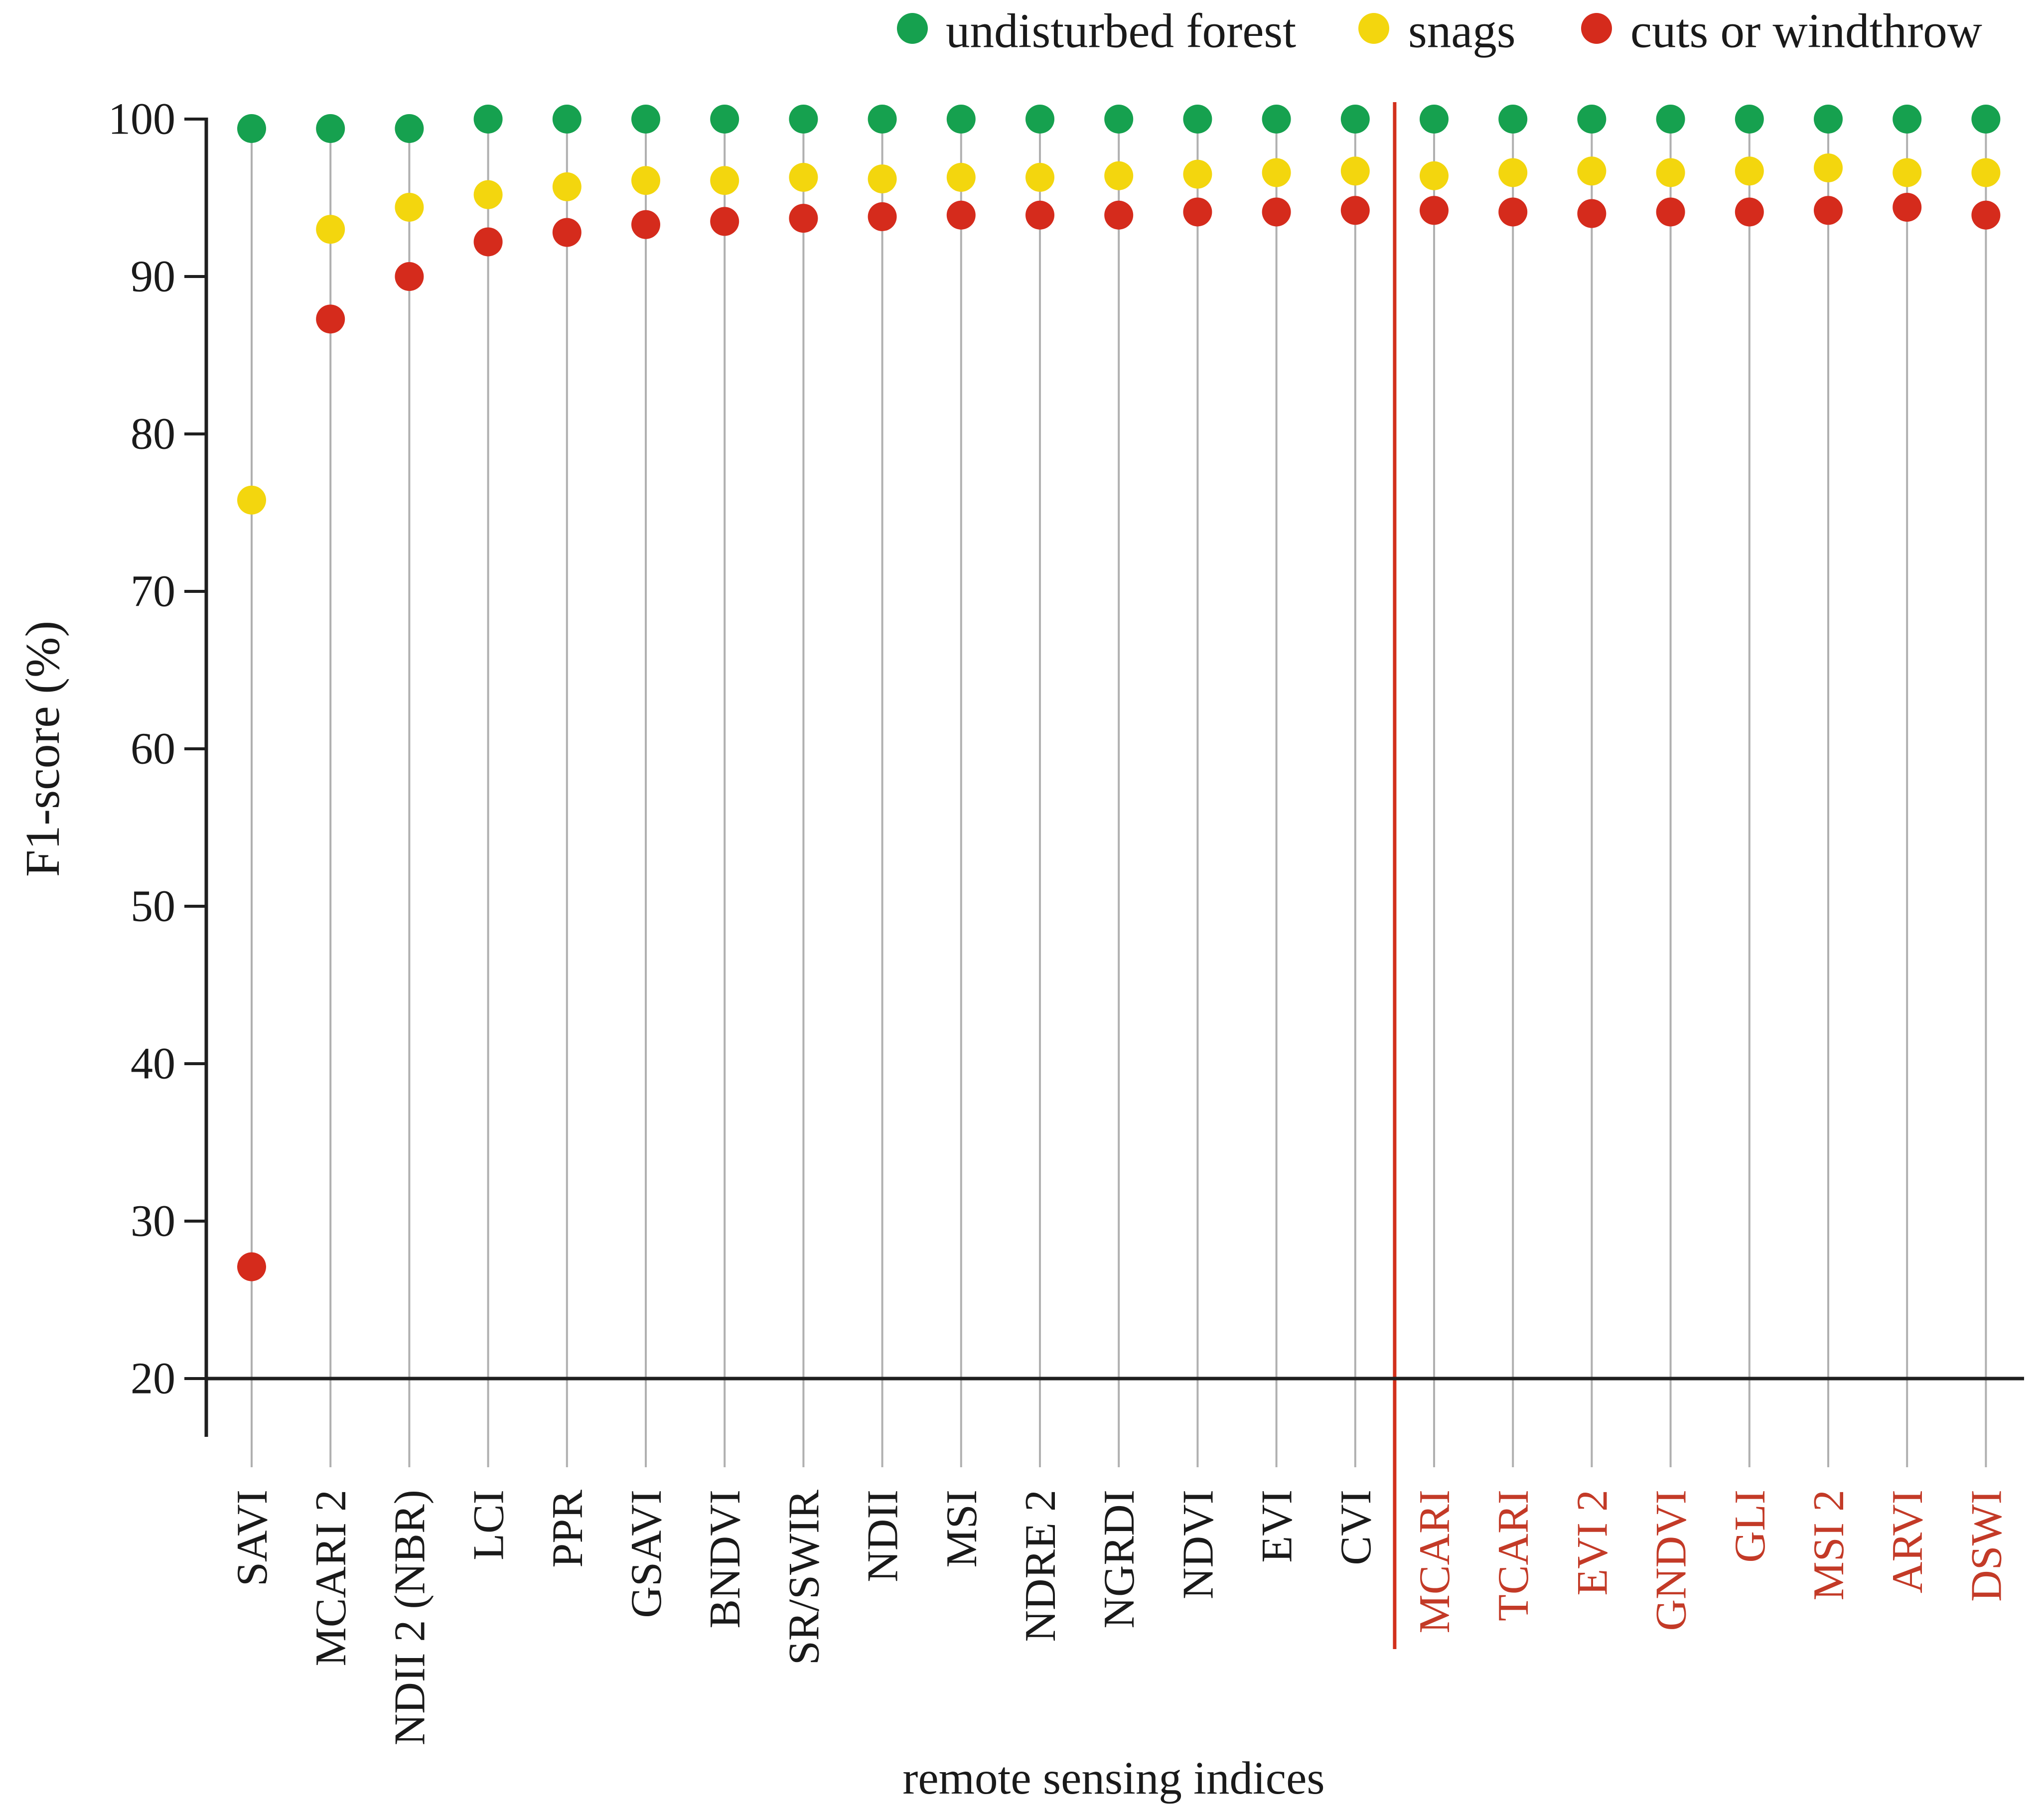  What do you see at coordinates (725, 1559) in the screenshot?
I see `x-category-label: BNDVI` at bounding box center [725, 1559].